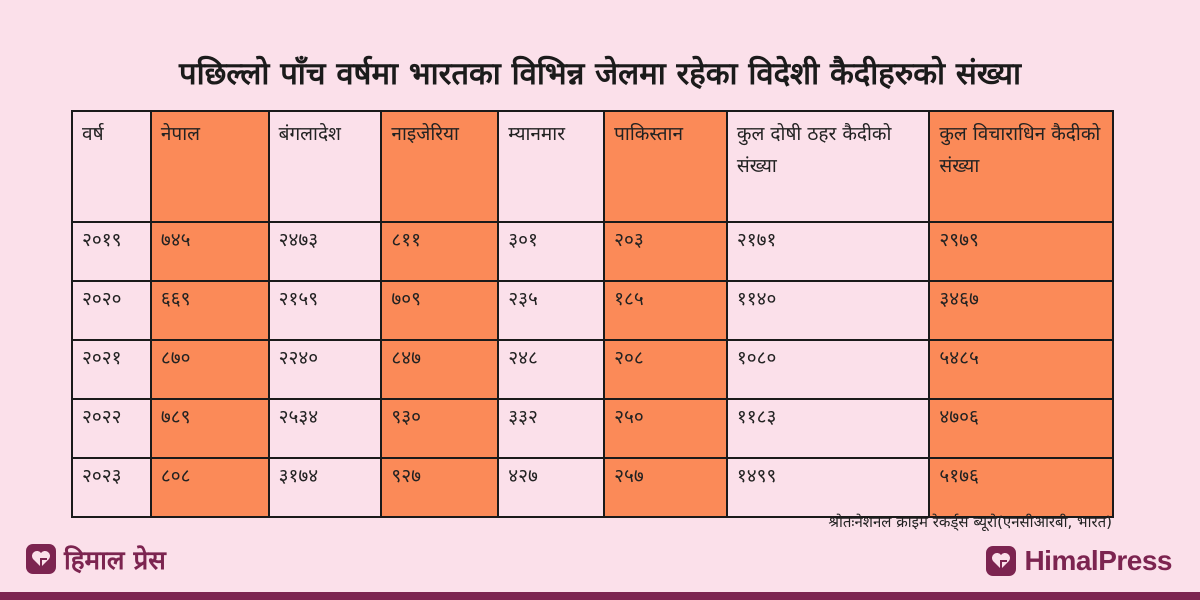 The width and height of the screenshot is (1200, 600). Describe the element at coordinates (828, 166) in the screenshot. I see `header-total-convicted: कुल दोषी ठहर कैदीको संख्या` at that location.